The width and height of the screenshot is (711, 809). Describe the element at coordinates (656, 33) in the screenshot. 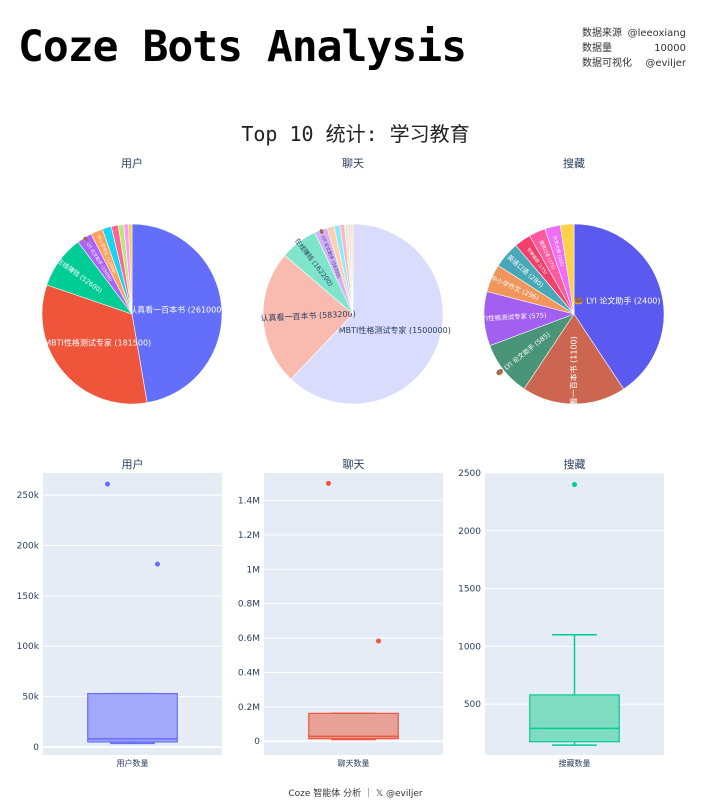

I see `meta-value: @leeoxiang` at that location.